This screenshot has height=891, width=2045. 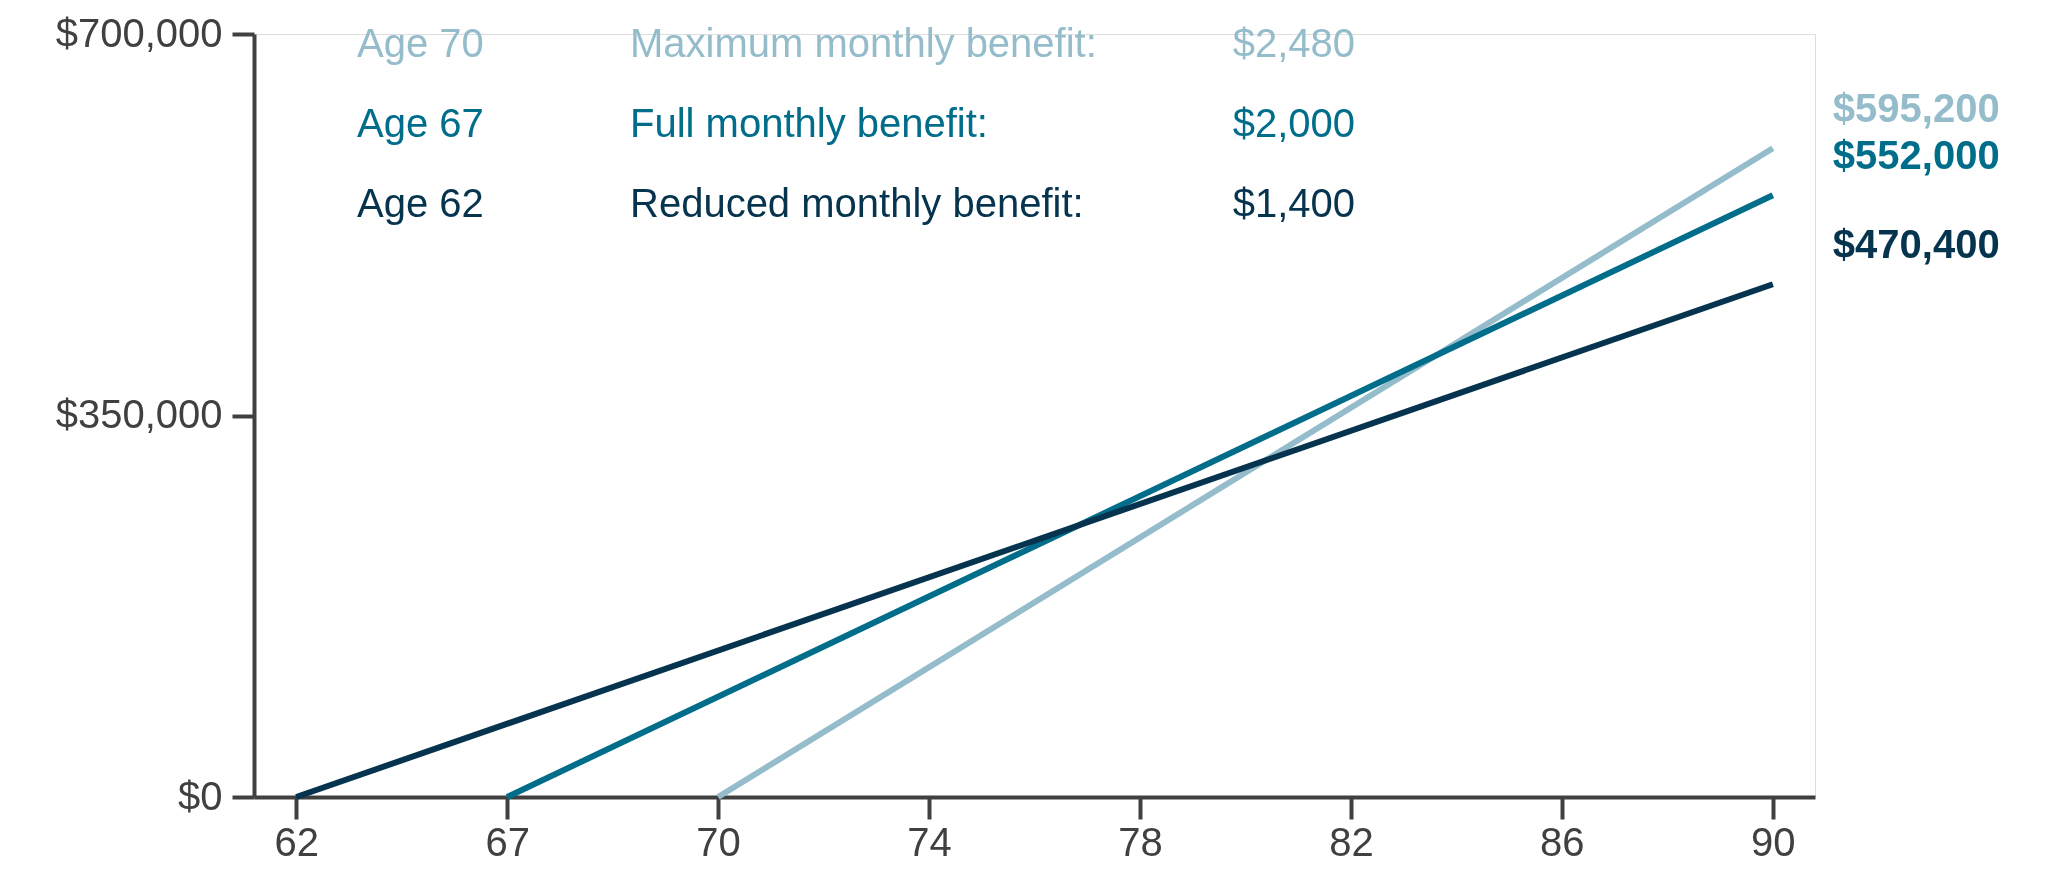 What do you see at coordinates (296, 841) in the screenshot?
I see `x-tick-label: 62` at bounding box center [296, 841].